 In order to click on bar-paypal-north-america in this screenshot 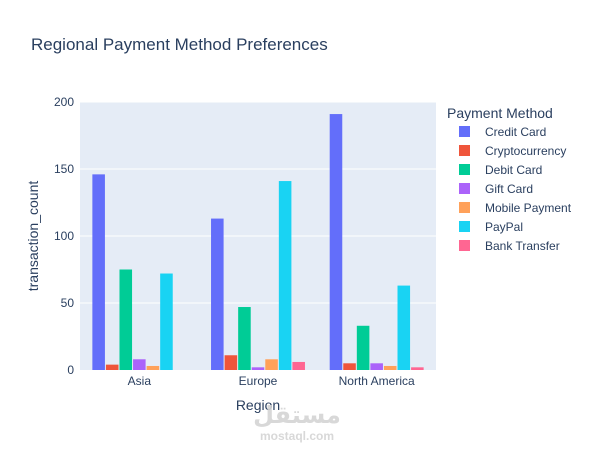, I will do `click(404, 327)`.